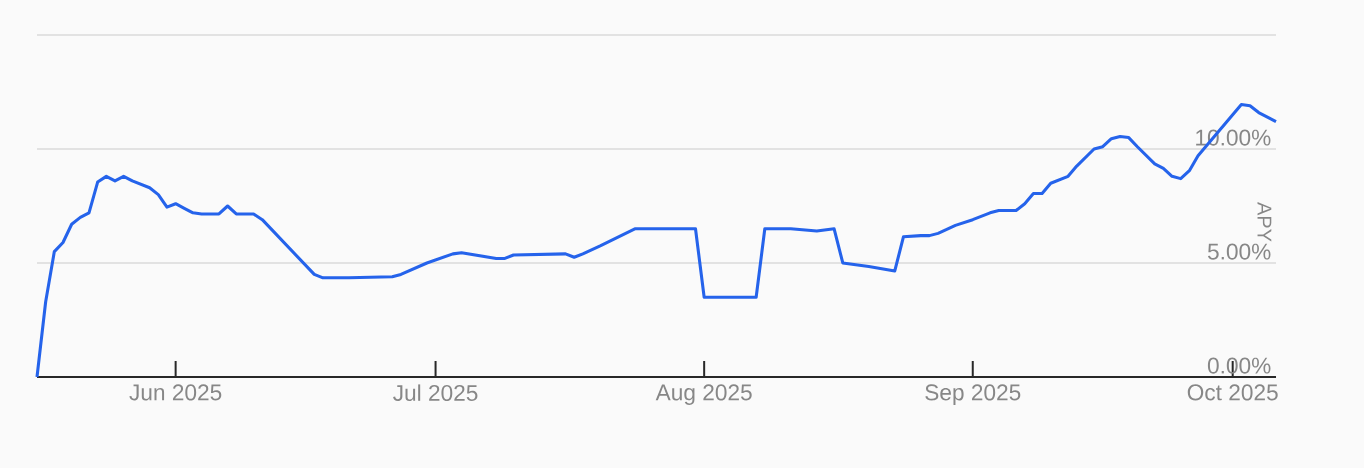  I want to click on x-tick-label: Jul 2025, so click(435, 393).